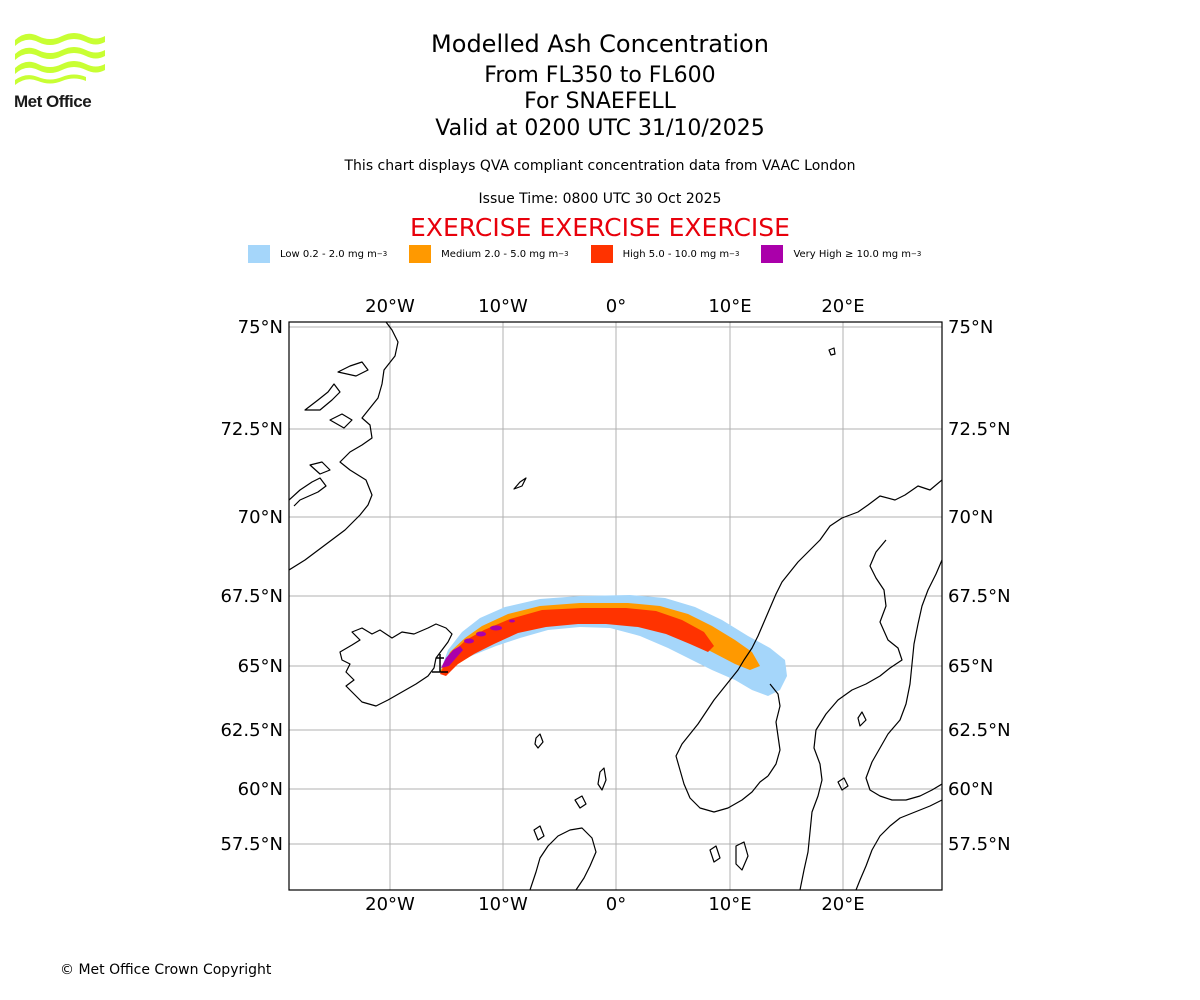  Describe the element at coordinates (260, 517) in the screenshot. I see `lat-label-left: 70°N` at that location.